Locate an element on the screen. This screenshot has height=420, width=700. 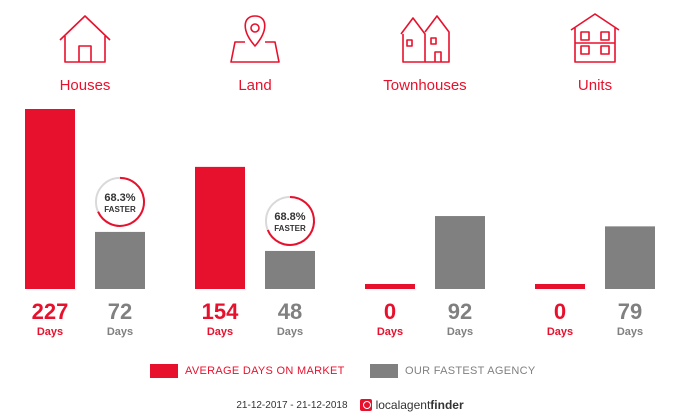
legend-agency-label: OUR FASTEST AGENCY is located at coordinates (470, 371).